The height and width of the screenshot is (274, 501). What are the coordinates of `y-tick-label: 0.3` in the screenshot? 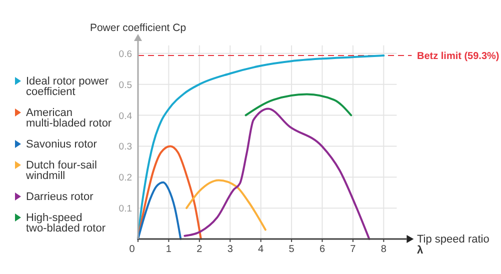 It's located at (125, 147).